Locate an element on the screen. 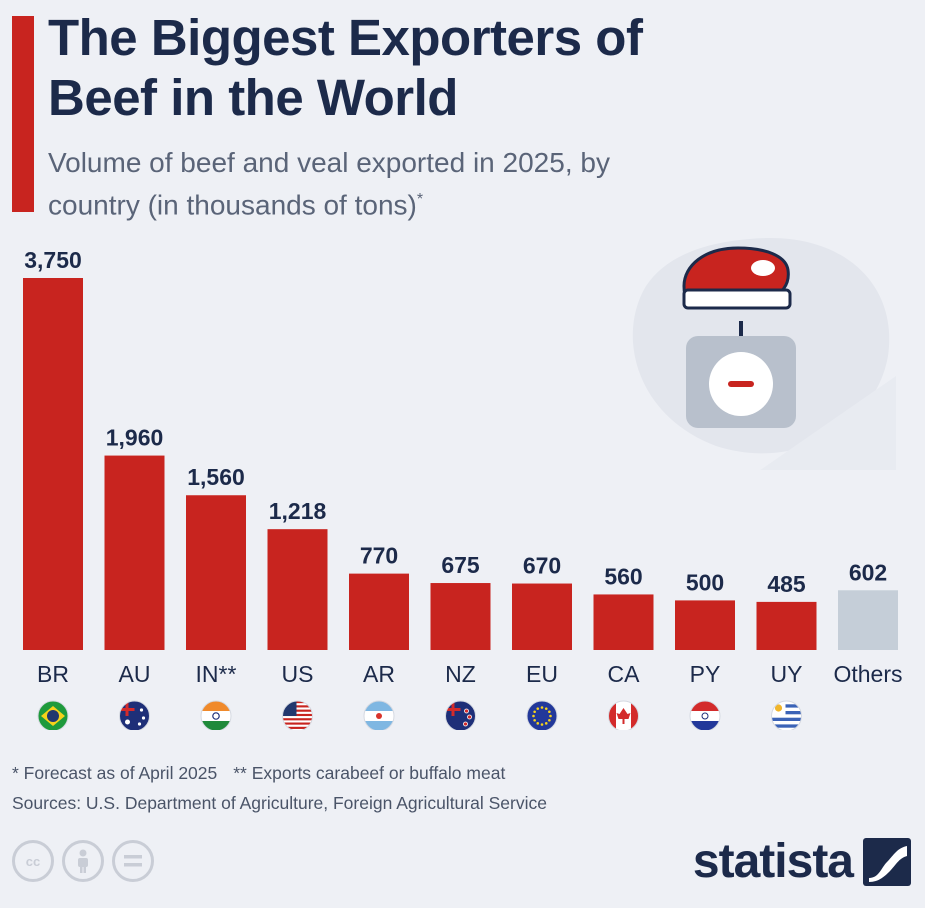 Image resolution: width=925 pixels, height=908 pixels. svg-text: cc is located at coordinates (33, 861).